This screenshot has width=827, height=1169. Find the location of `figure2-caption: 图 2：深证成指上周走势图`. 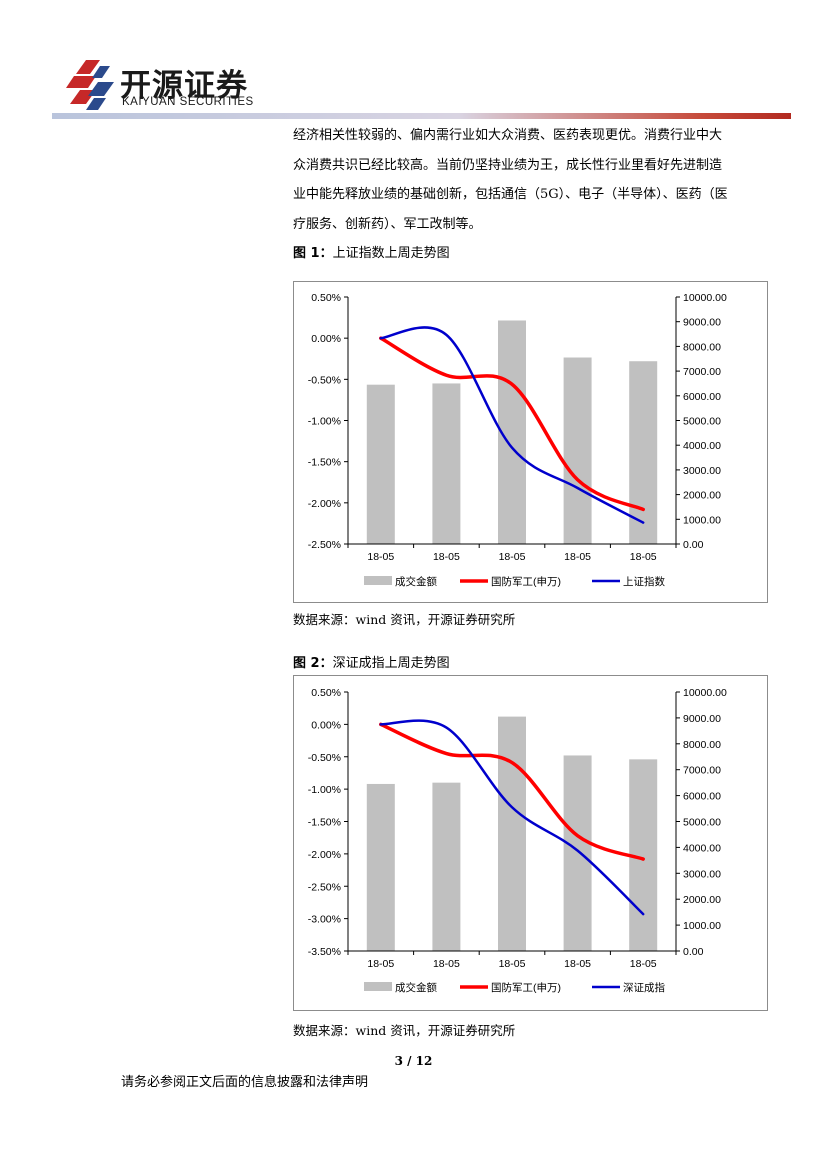

figure2-caption: 图 2：深证成指上周走势图 is located at coordinates (371, 661).